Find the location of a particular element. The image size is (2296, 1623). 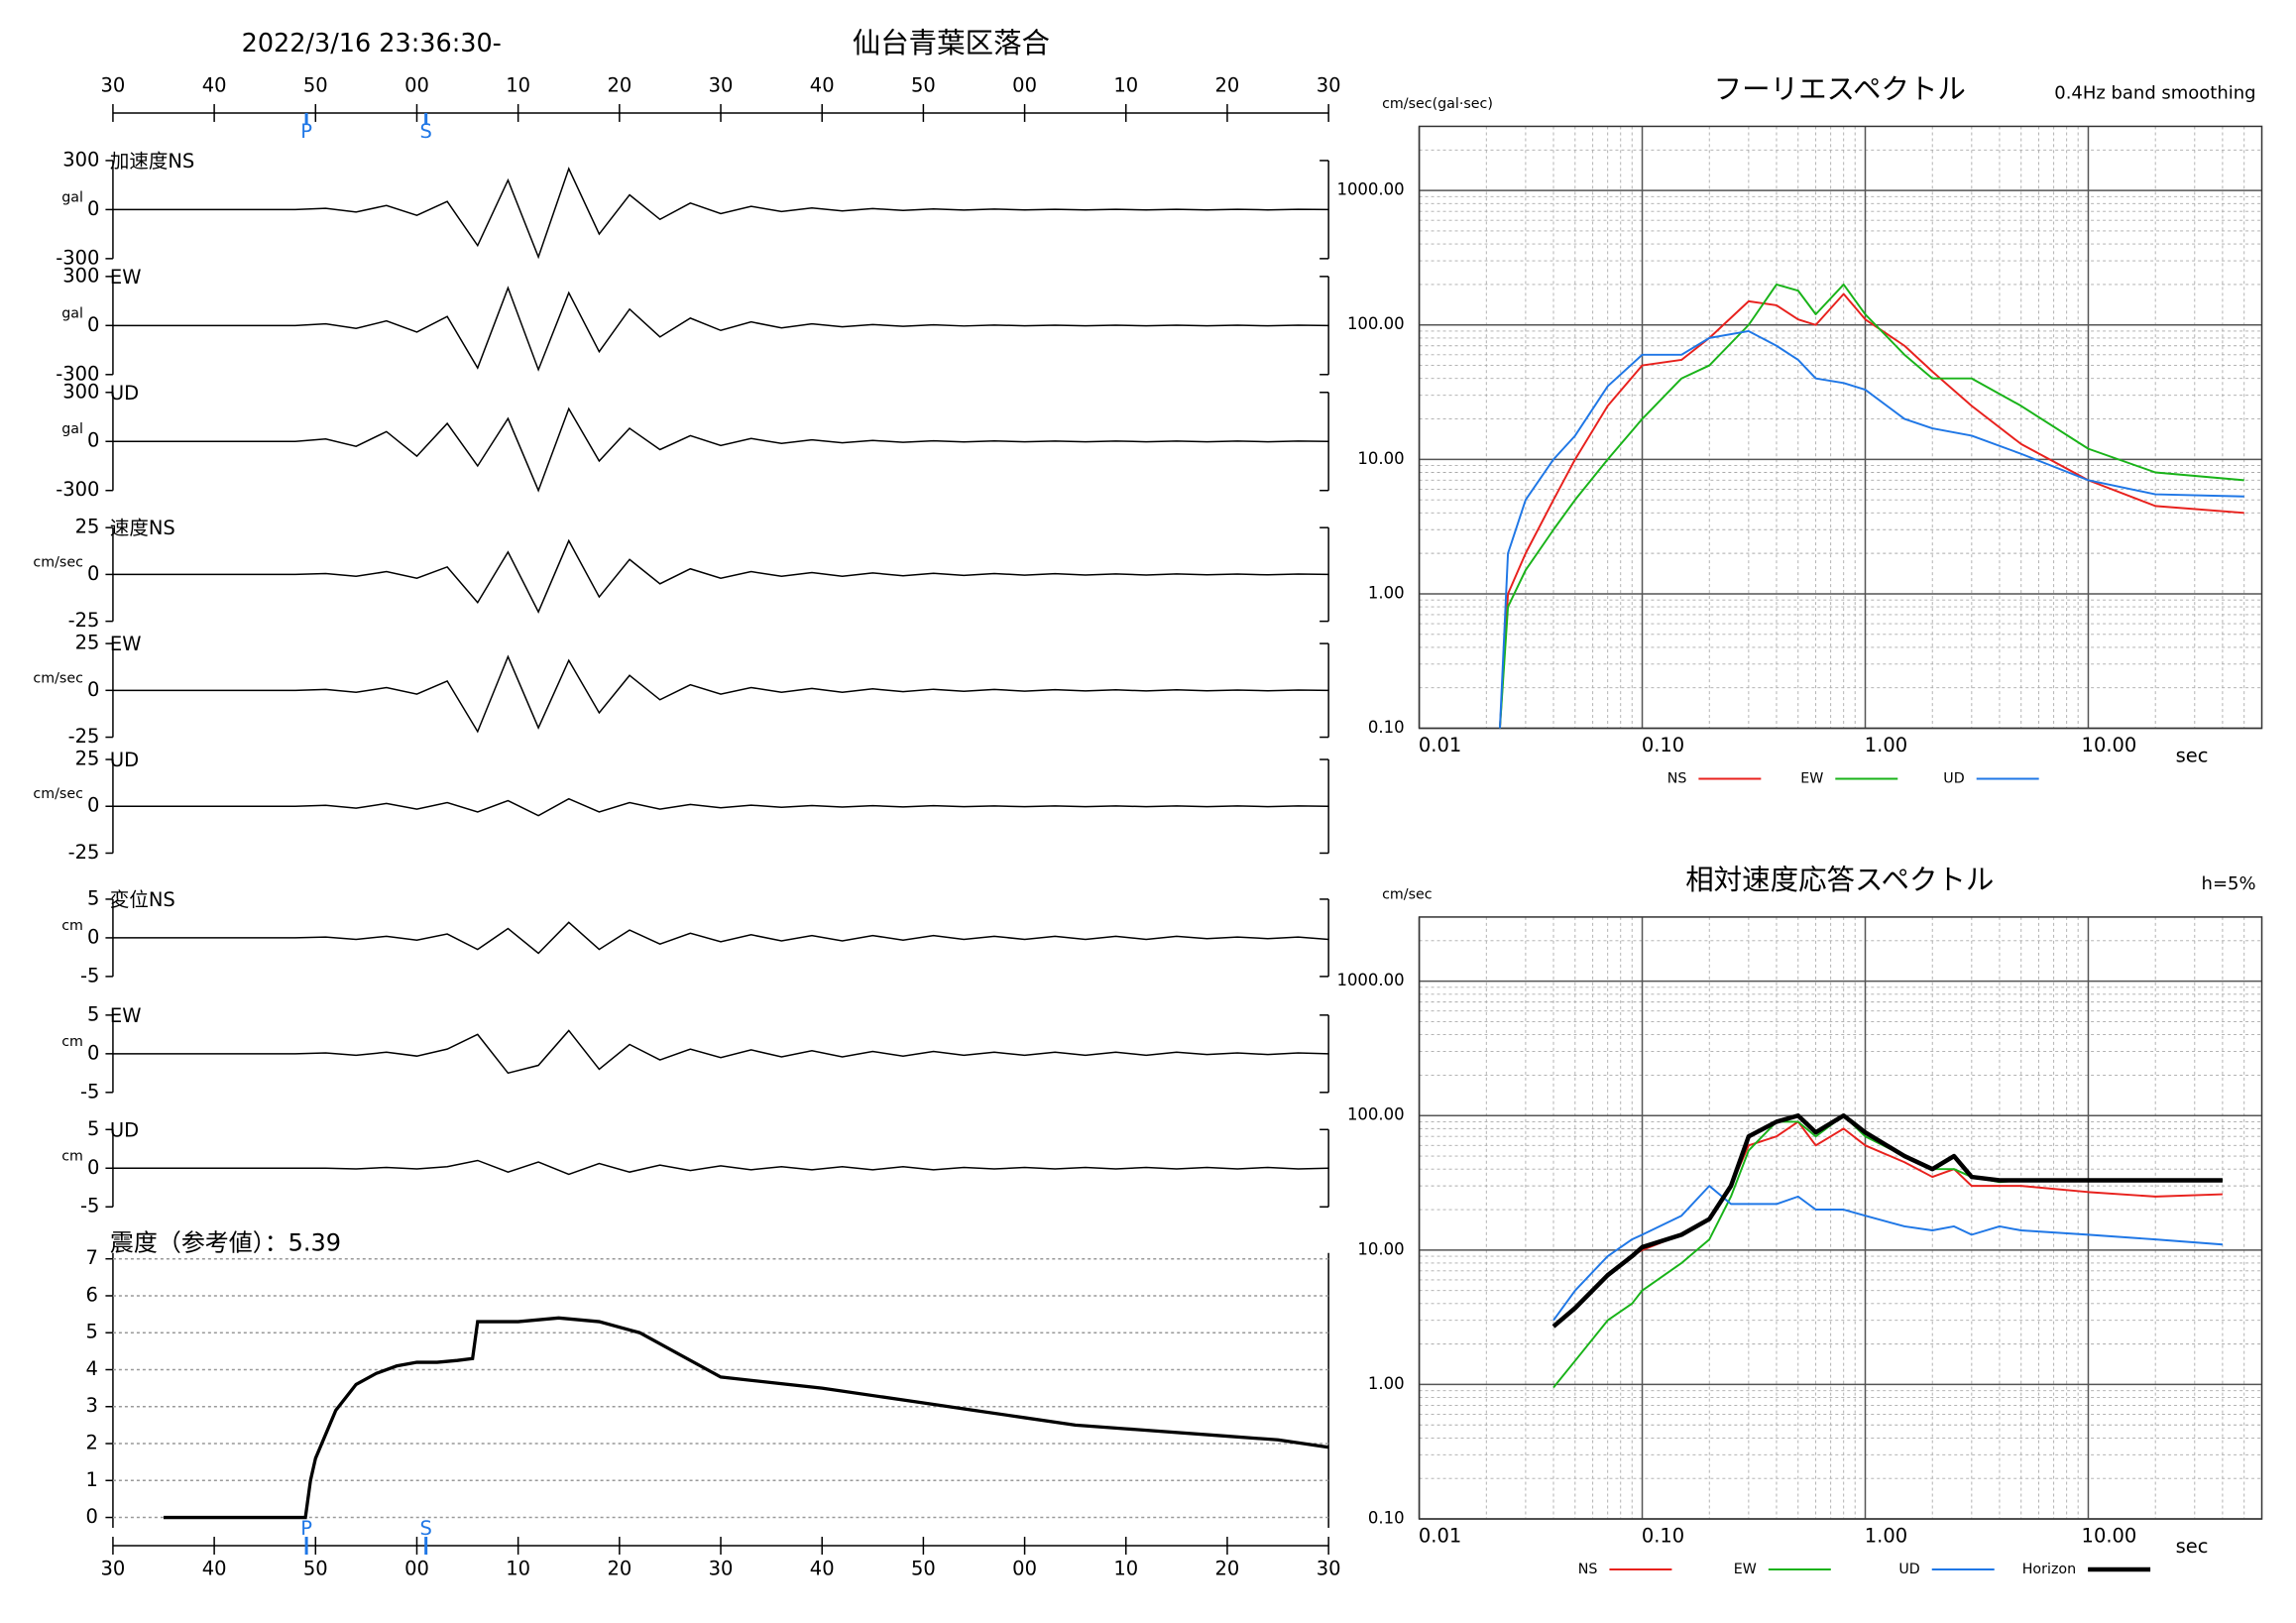

legend-label: NS is located at coordinates (1588, 1569).